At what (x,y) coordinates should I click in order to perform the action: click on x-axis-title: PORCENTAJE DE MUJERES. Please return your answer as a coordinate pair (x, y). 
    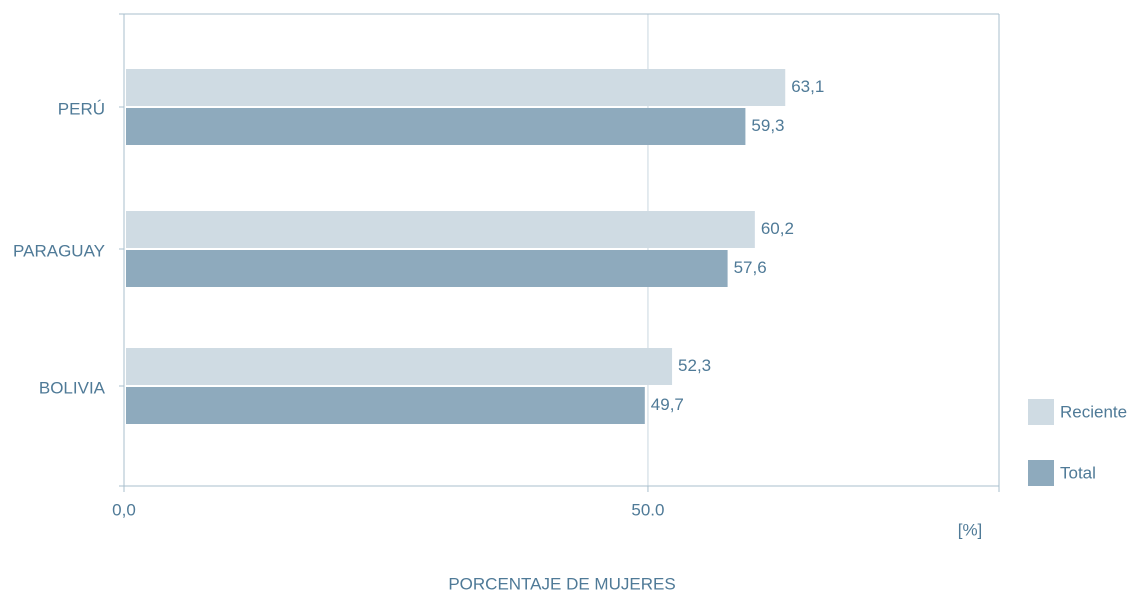
    Looking at the image, I should click on (561, 583).